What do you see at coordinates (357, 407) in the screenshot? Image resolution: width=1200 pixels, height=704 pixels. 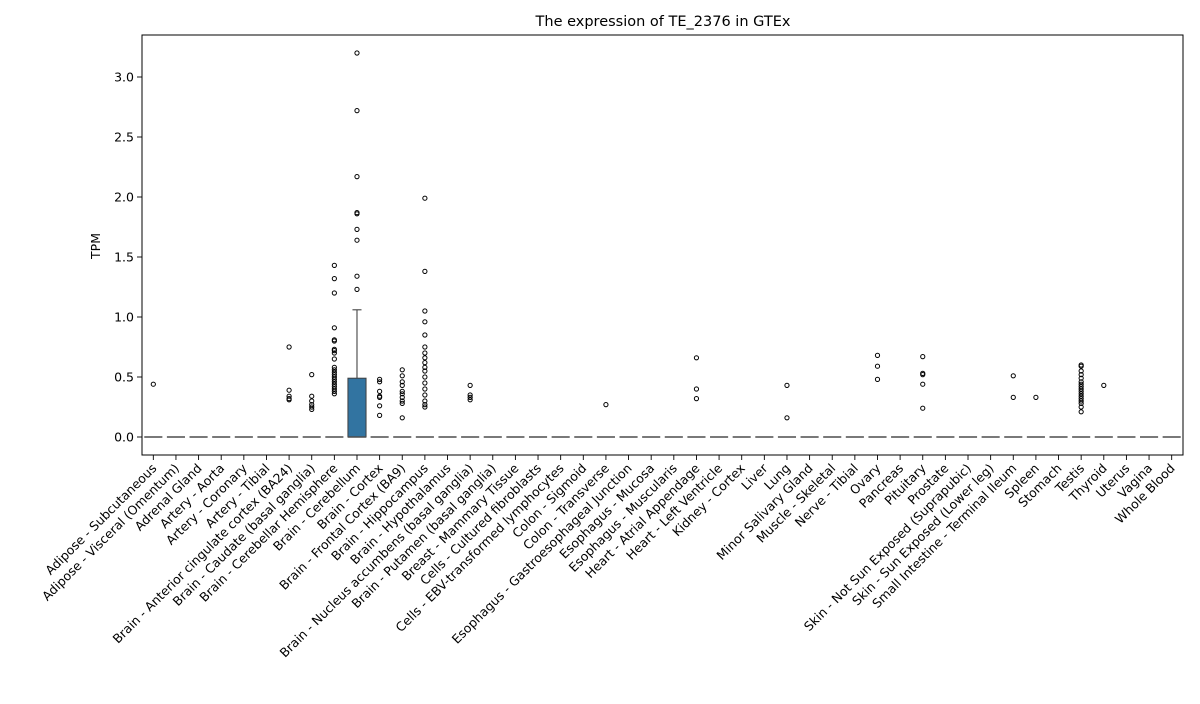 I see `box-body` at bounding box center [357, 407].